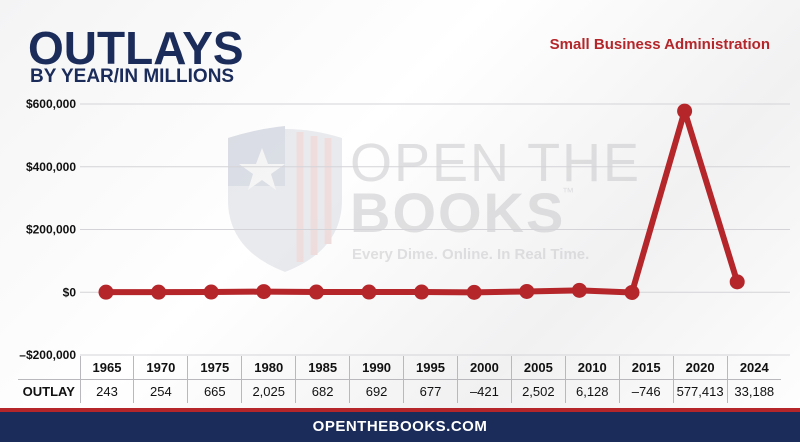 Image resolution: width=800 pixels, height=442 pixels. What do you see at coordinates (106, 368) in the screenshot?
I see `year-header-1965: 1965` at bounding box center [106, 368].